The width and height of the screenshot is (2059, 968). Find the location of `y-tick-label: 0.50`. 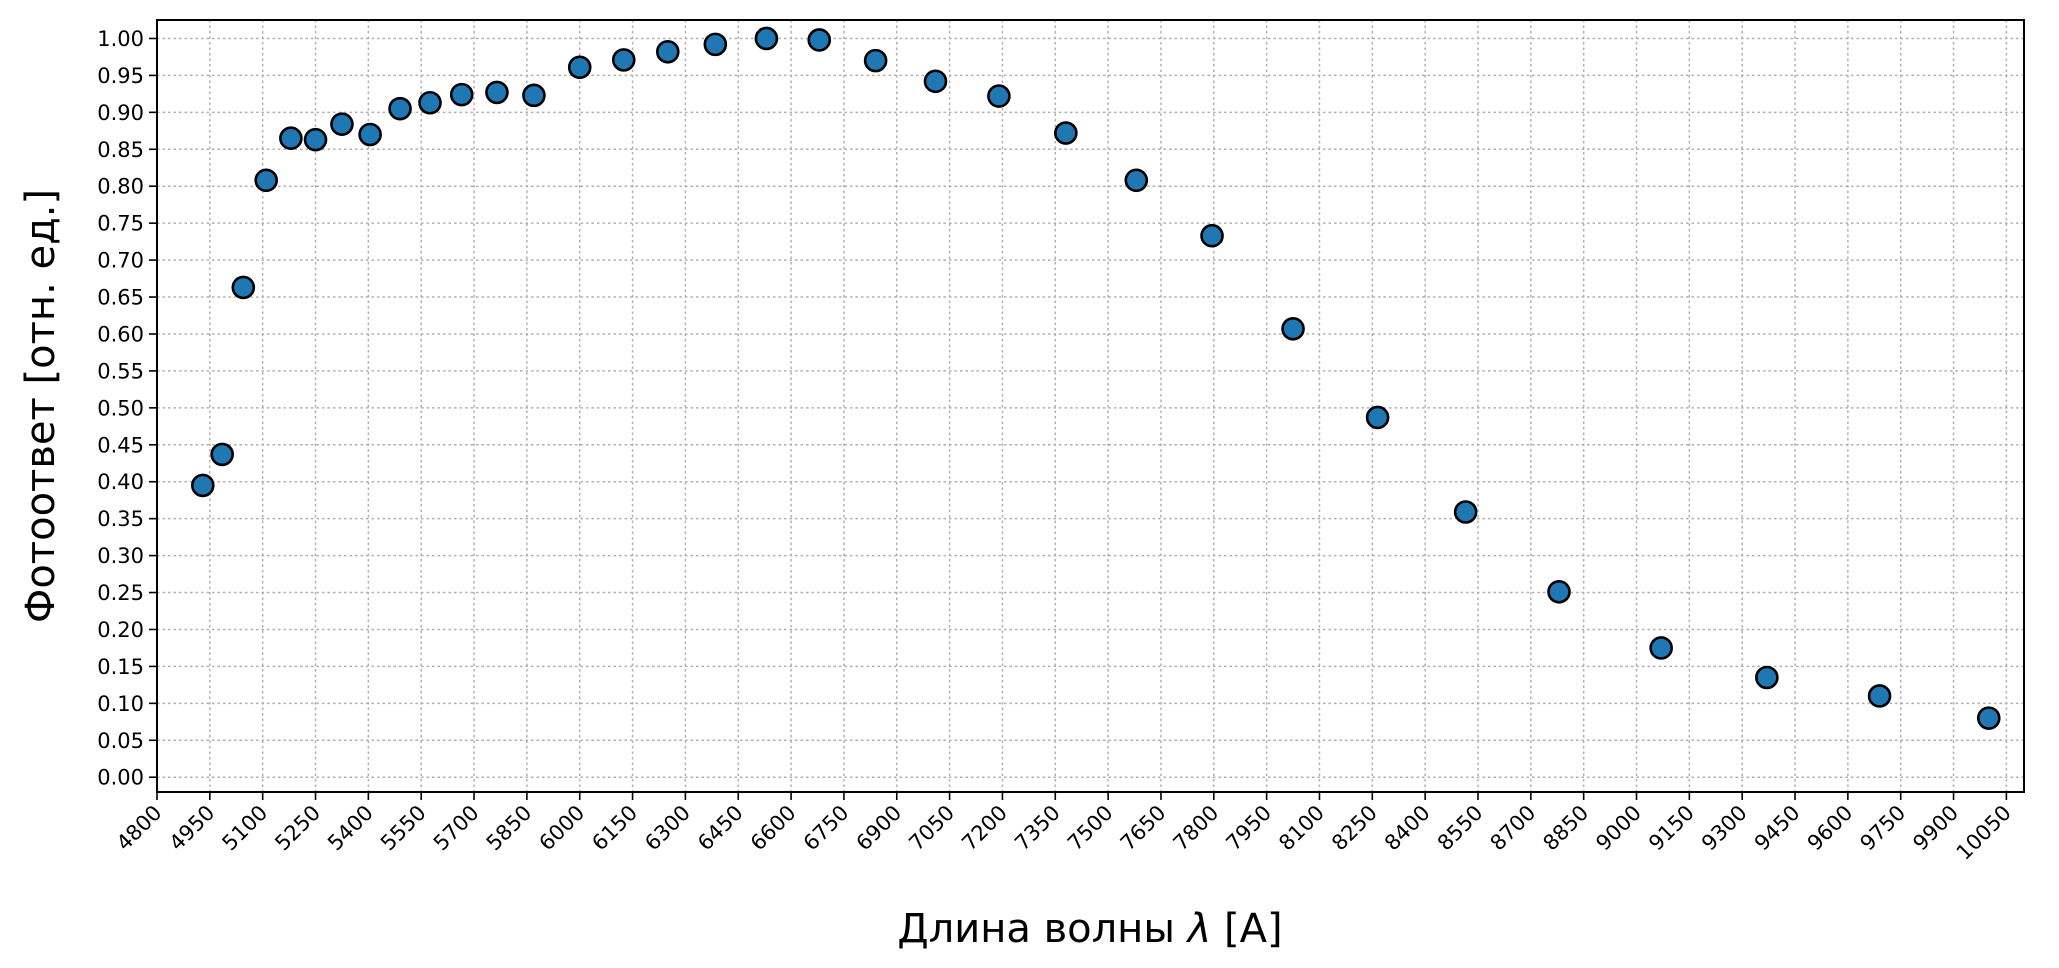

y-tick-label: 0.50 is located at coordinates (120, 408).